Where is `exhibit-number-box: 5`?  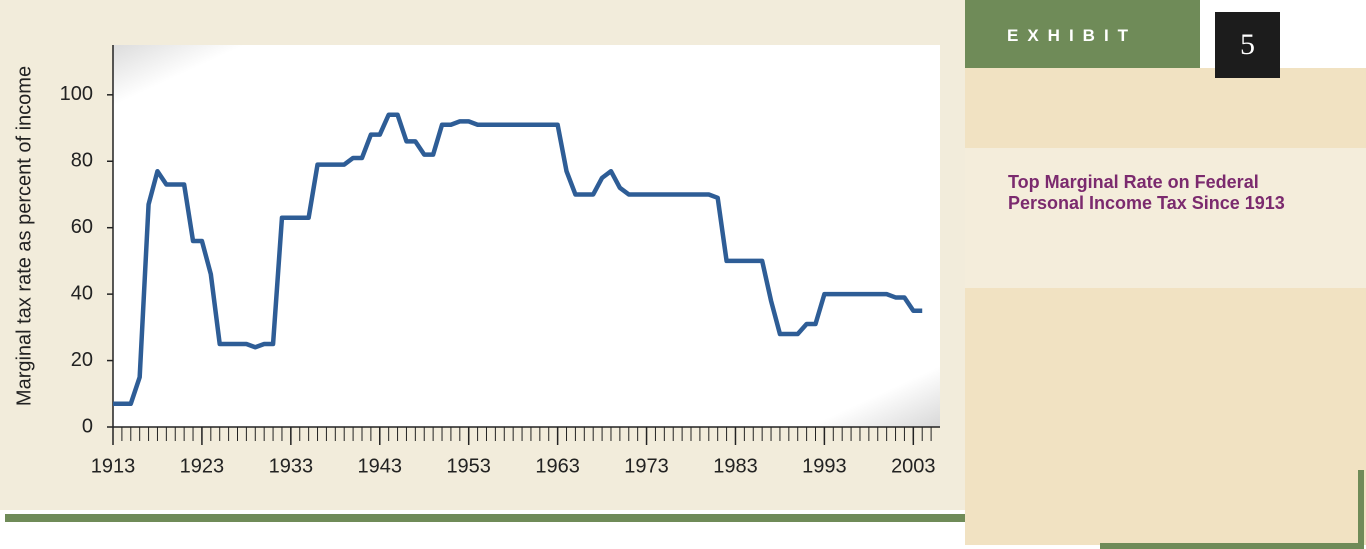
exhibit-number-box: 5 is located at coordinates (1247, 45).